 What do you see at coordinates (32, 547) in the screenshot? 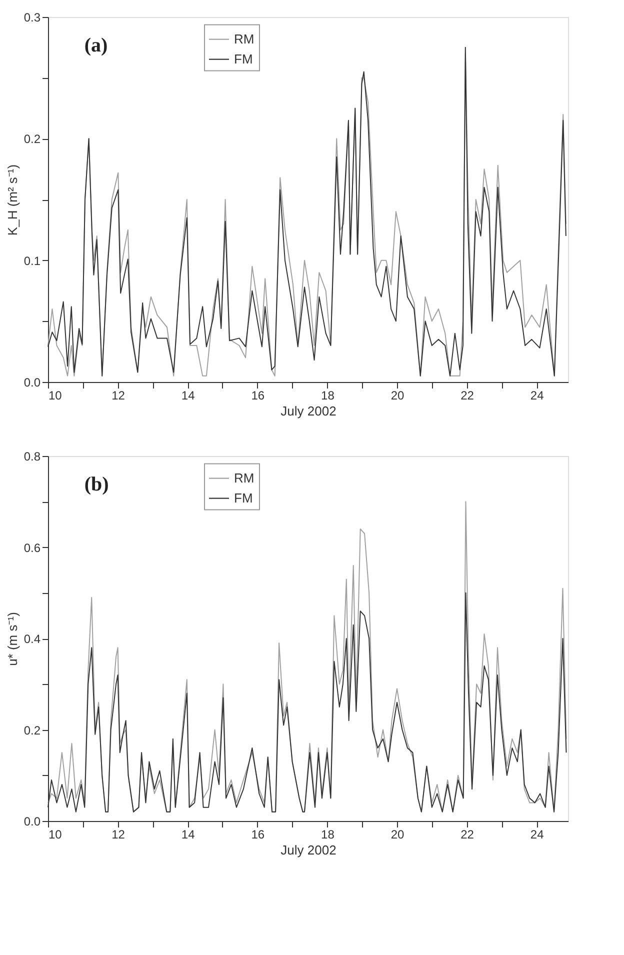
I see `y-tick-label: 0.6` at bounding box center [32, 547].